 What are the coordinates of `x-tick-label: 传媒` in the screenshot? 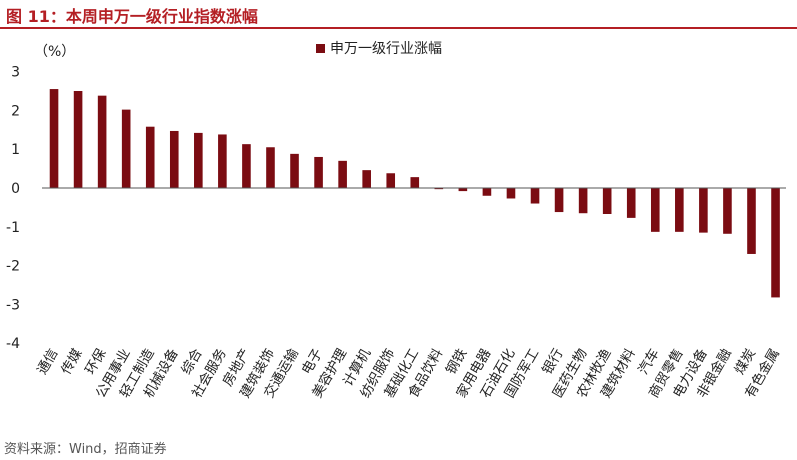 It's located at (72, 362).